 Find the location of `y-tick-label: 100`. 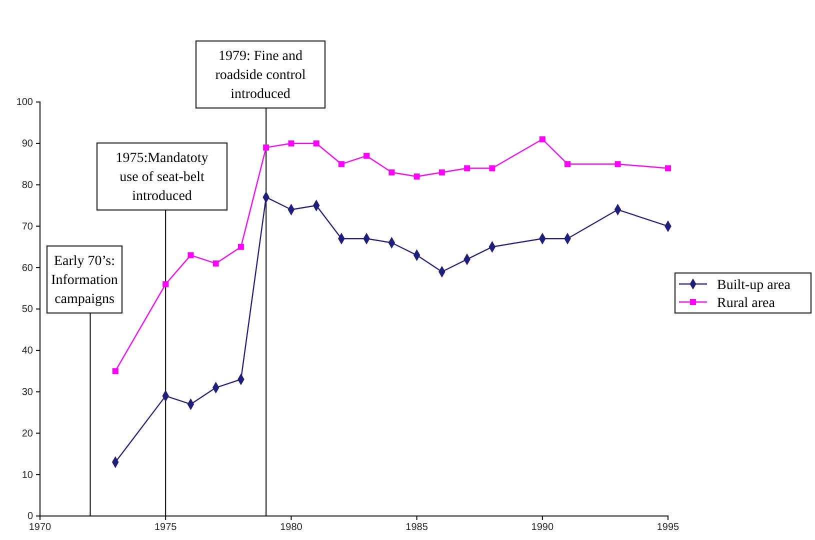

y-tick-label: 100 is located at coordinates (25, 102).